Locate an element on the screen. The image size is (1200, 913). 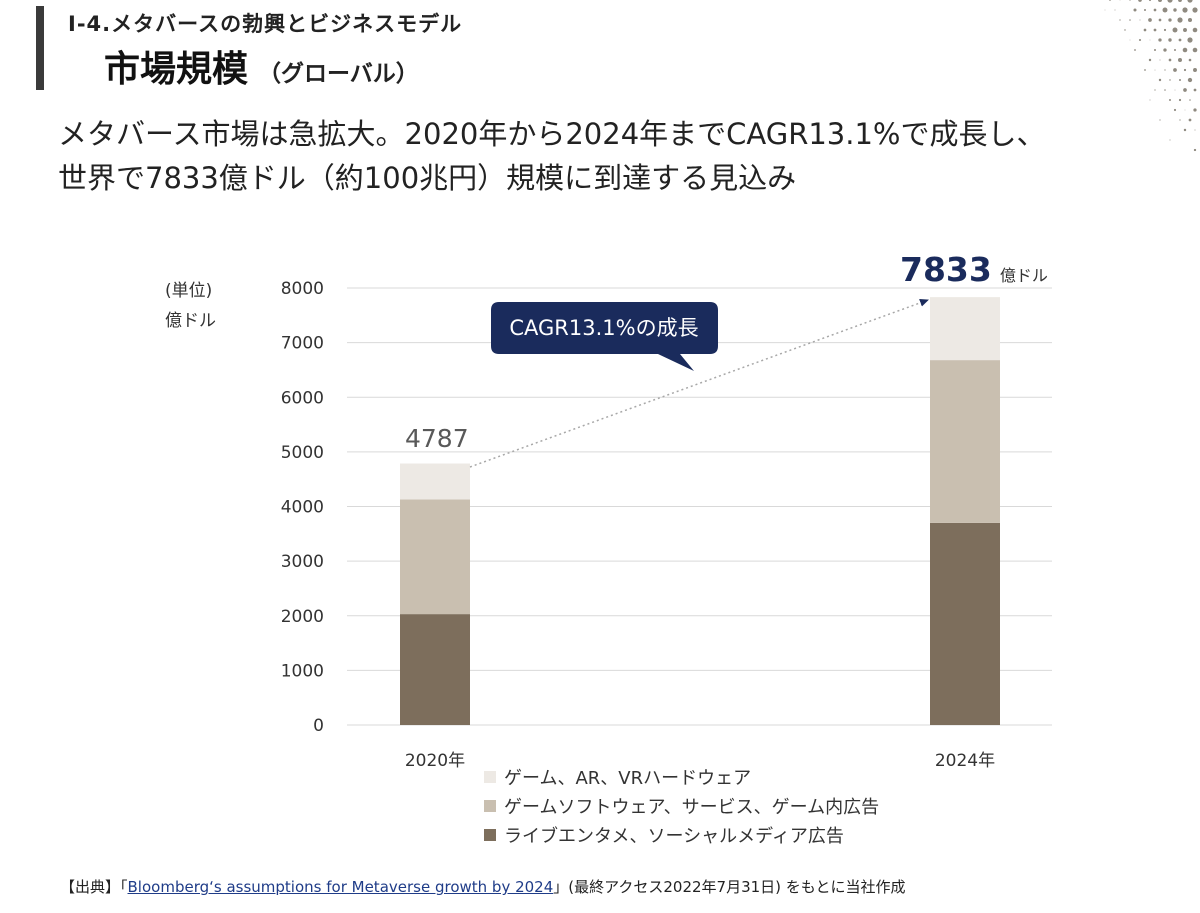
legend-item: ライブエンタメ、ソーシャルメディア広告 is located at coordinates (681, 834).